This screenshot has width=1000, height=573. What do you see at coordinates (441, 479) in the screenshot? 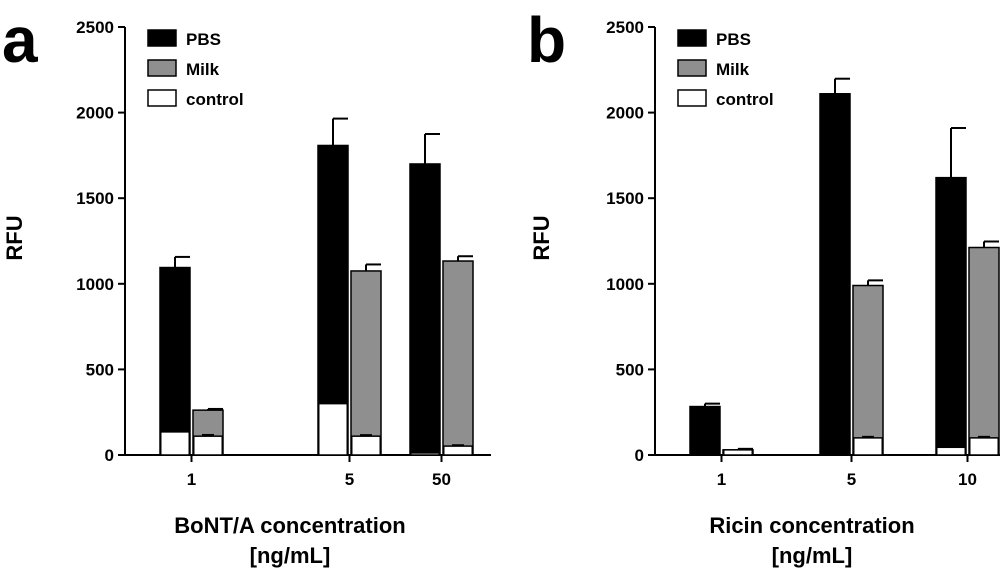
I see `x-tick-label: 50` at bounding box center [441, 479].